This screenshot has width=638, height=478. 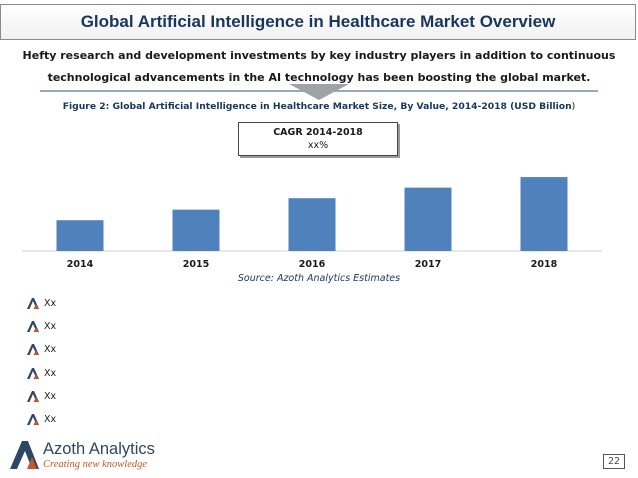 I want to click on bullet-list: Xx Xx Xx Xx Xx Xx, so click(x=41, y=361).